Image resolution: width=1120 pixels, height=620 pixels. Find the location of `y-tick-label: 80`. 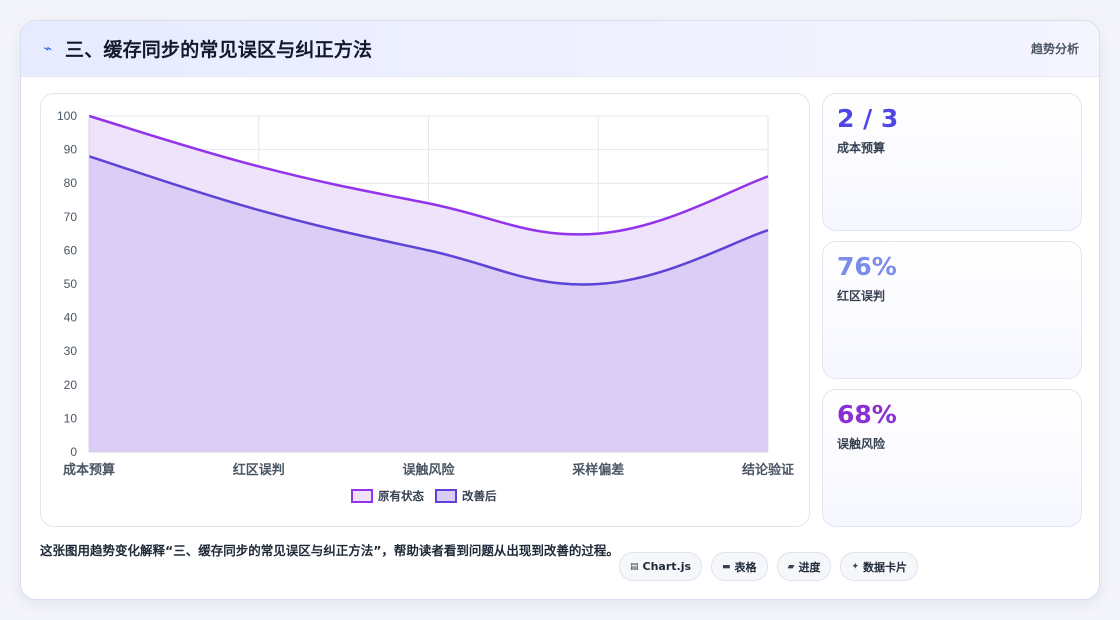

y-tick-label: 80 is located at coordinates (71, 183).